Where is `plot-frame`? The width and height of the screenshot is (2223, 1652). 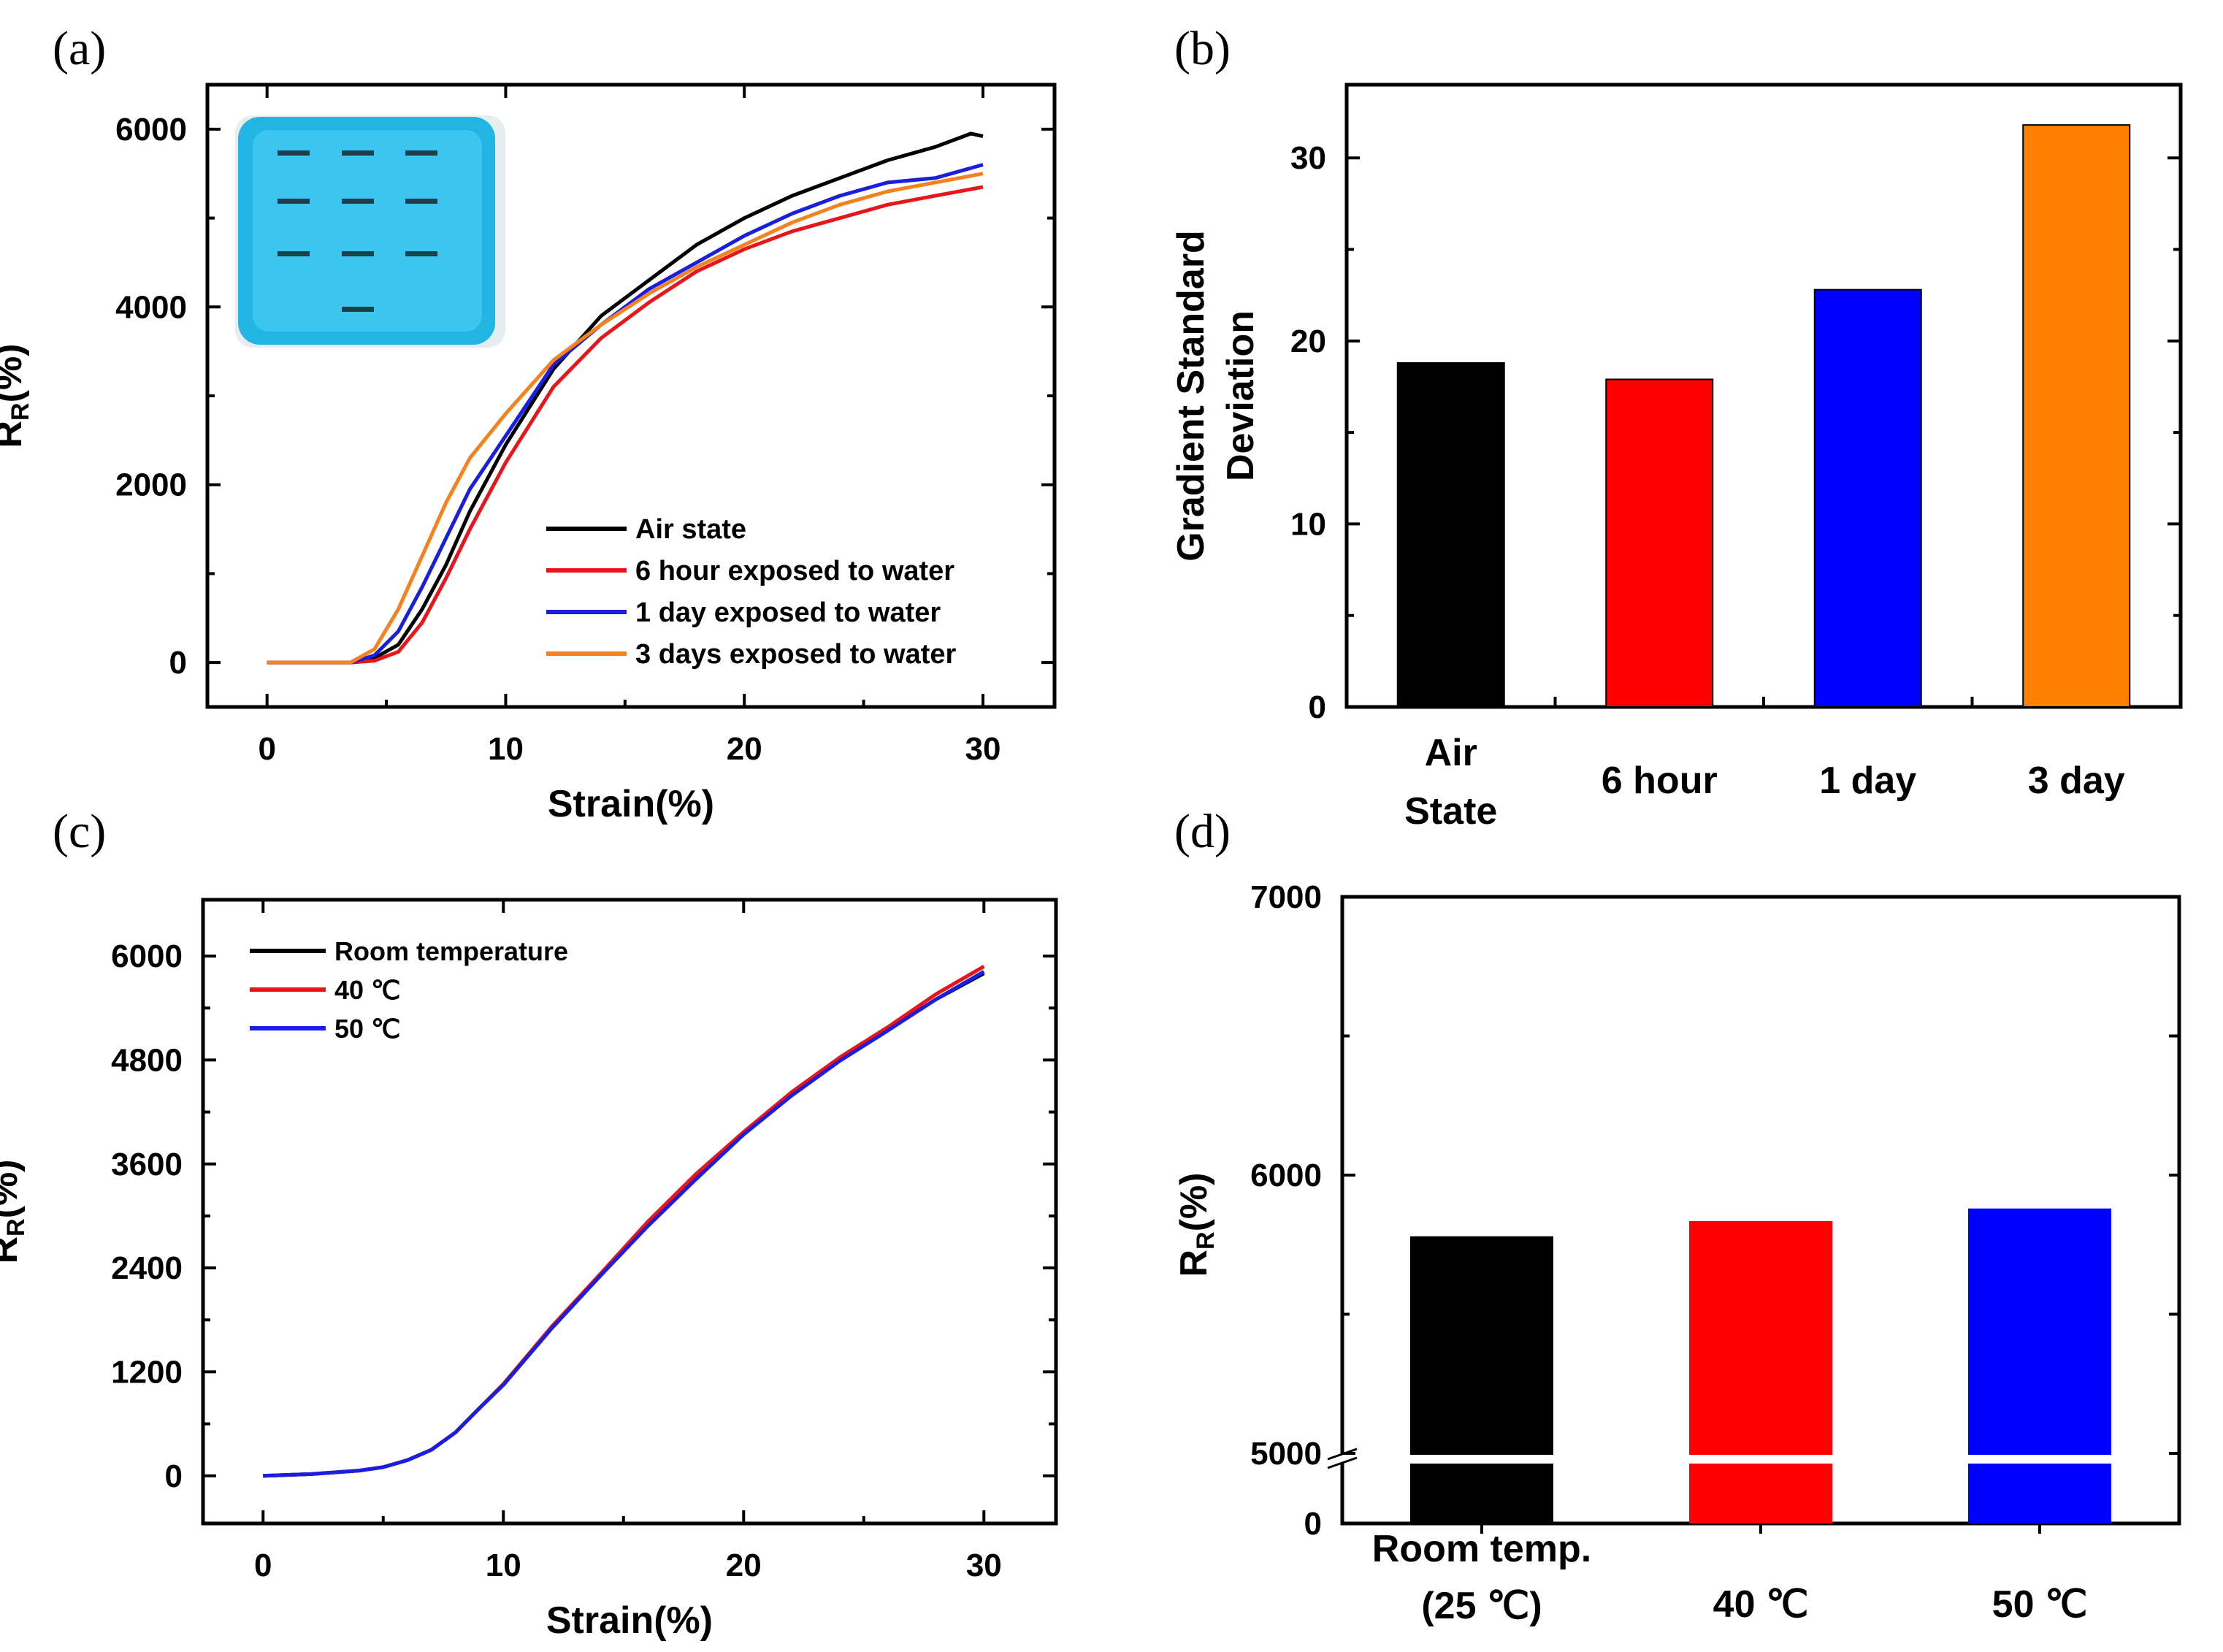
plot-frame is located at coordinates (629, 1212).